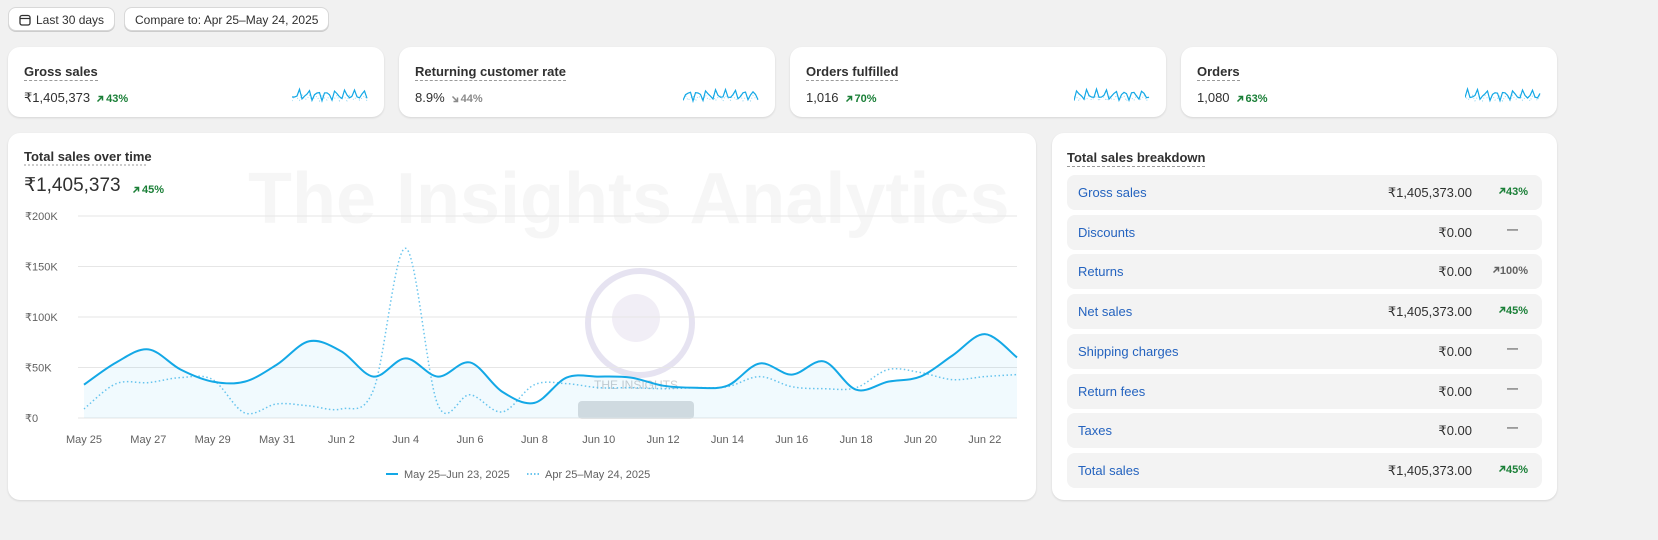  Describe the element at coordinates (1429, 312) in the screenshot. I see `row-value: ₹1,405,373.00` at that location.